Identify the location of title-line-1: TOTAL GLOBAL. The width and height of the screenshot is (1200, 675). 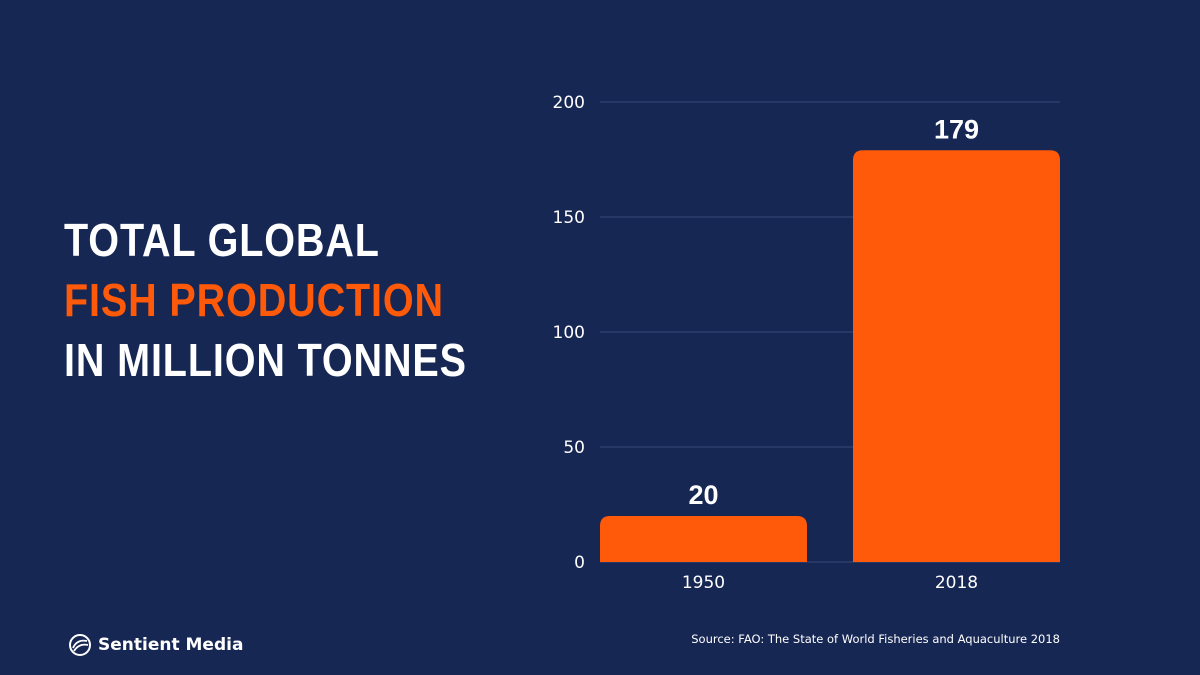
(222, 240).